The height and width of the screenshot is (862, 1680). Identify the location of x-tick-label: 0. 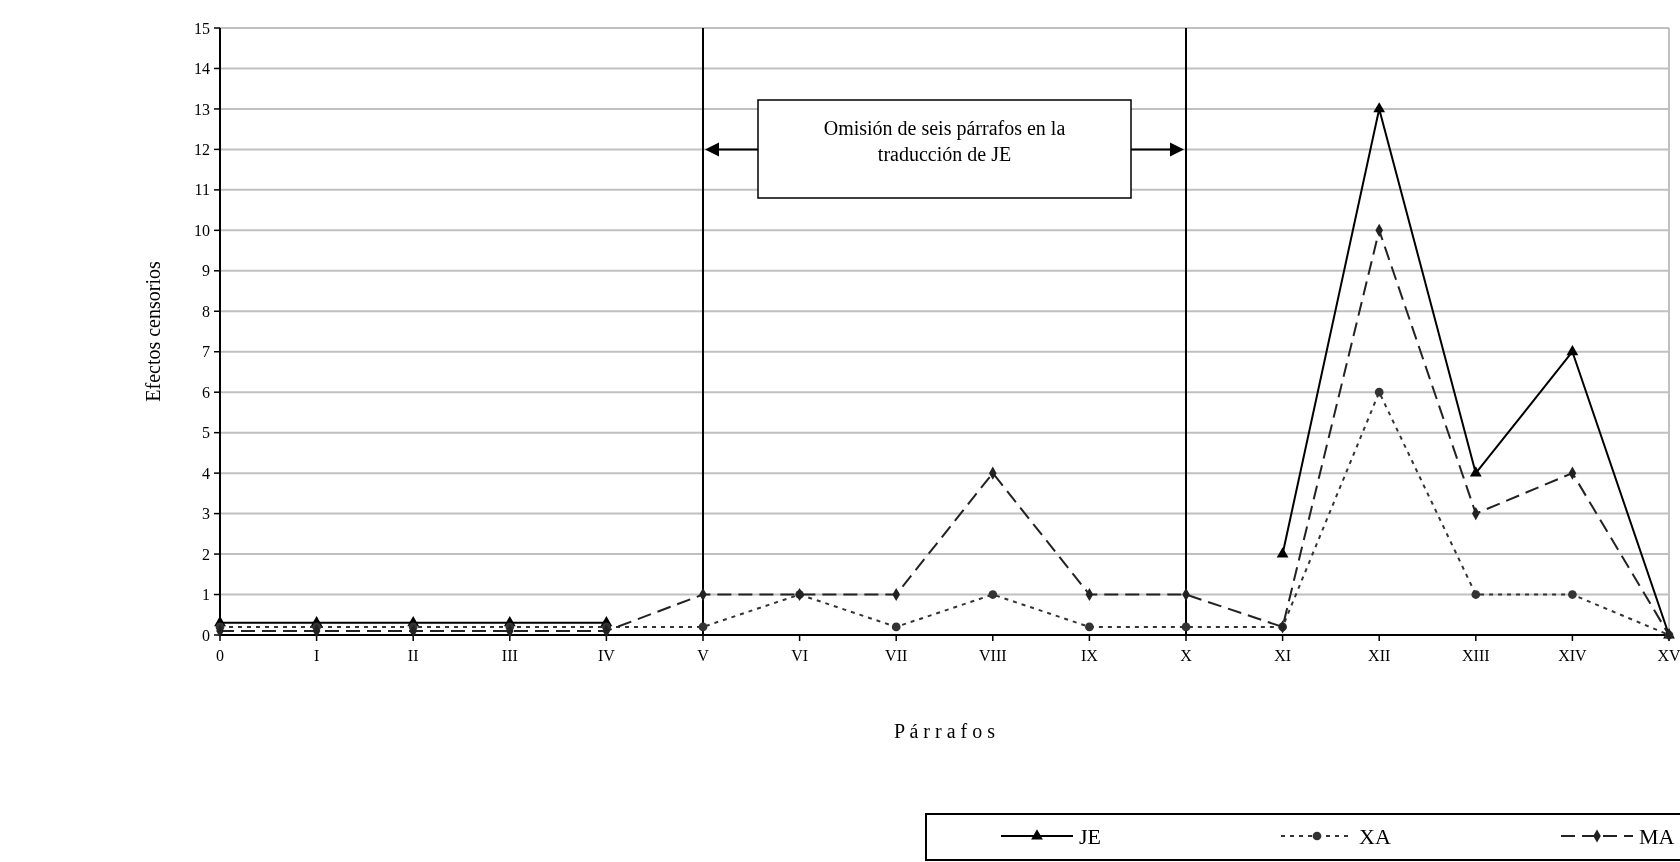
(220, 655).